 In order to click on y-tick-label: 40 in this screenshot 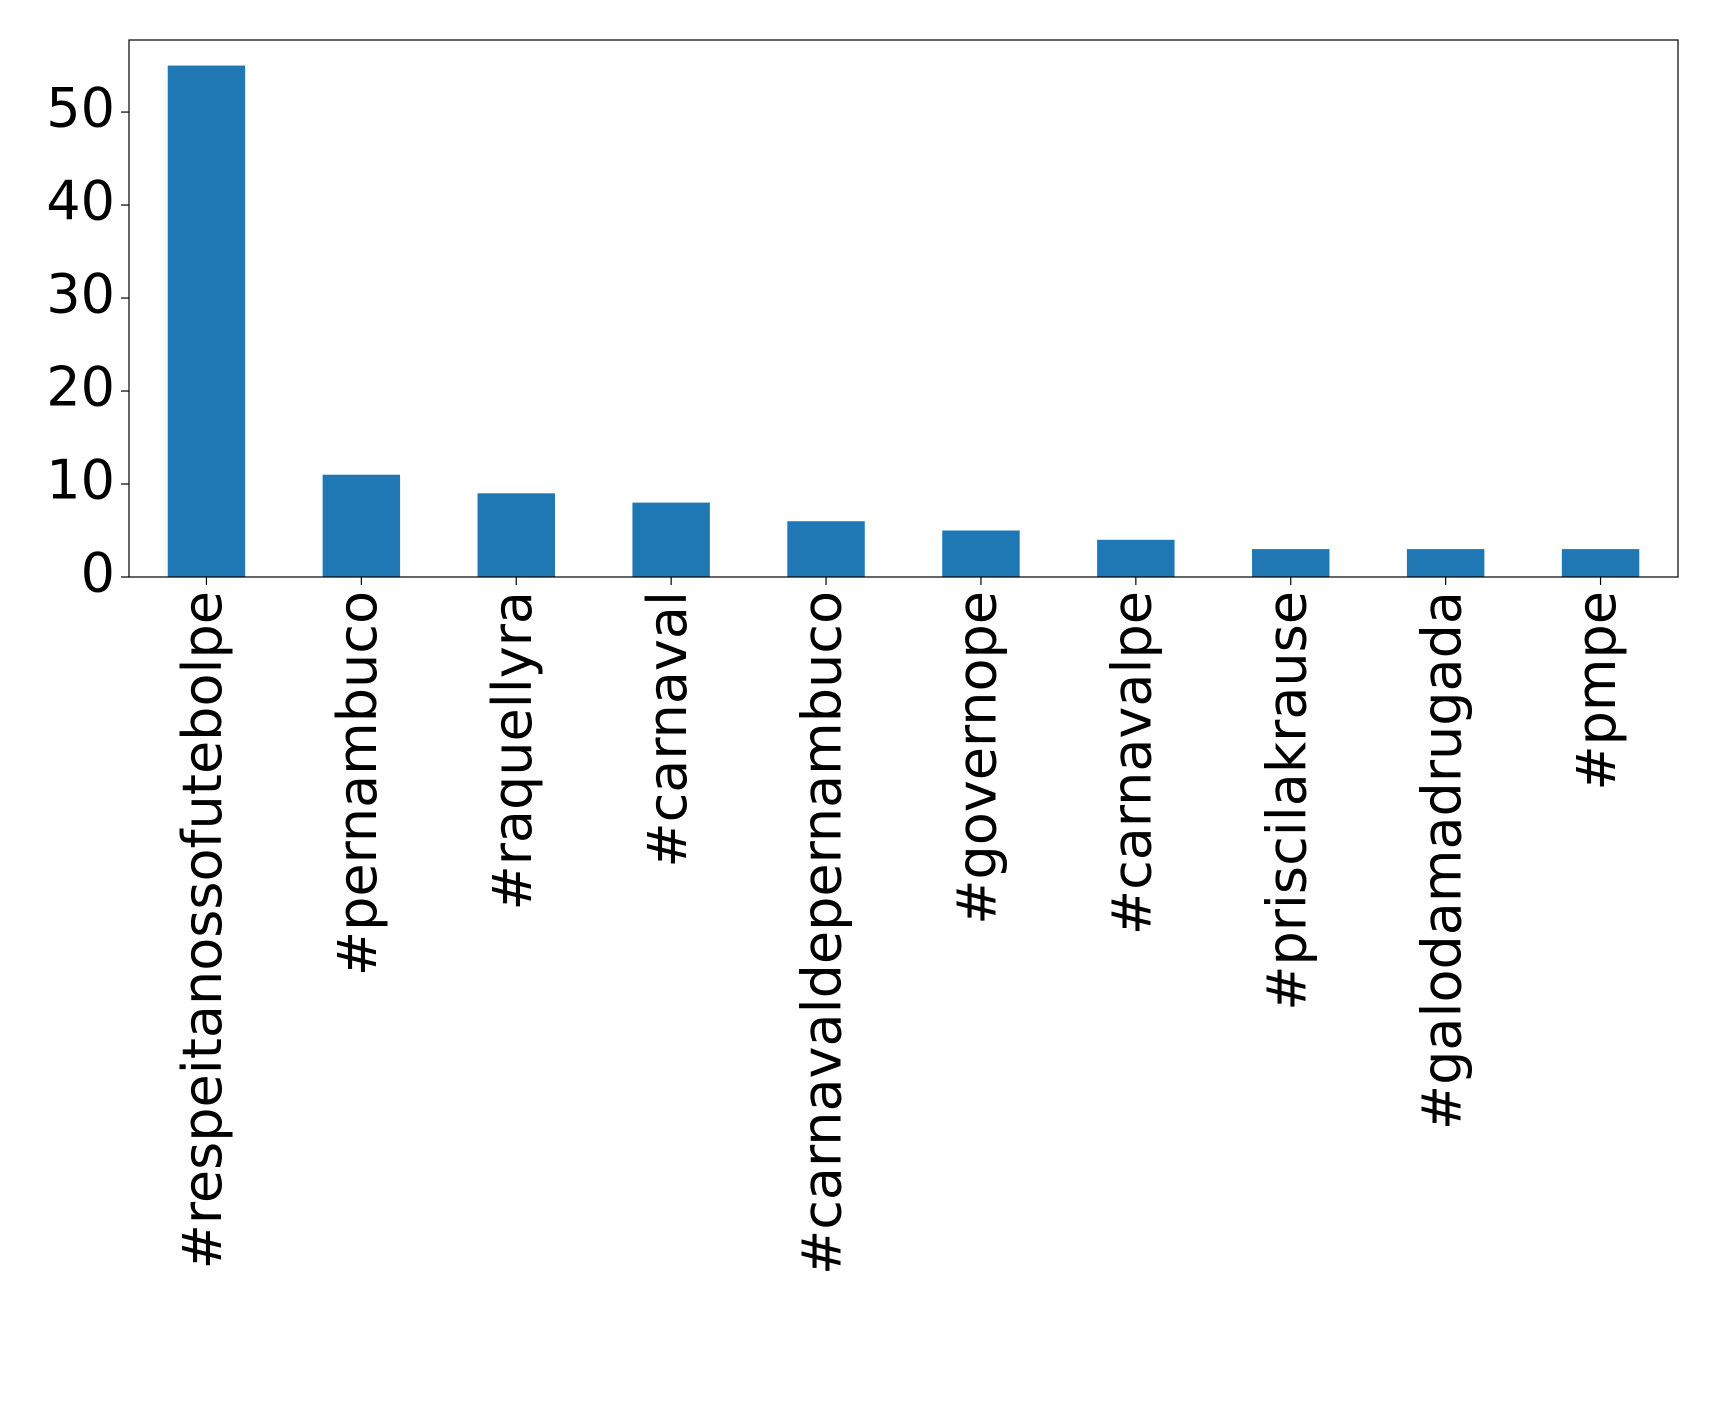, I will do `click(80, 201)`.